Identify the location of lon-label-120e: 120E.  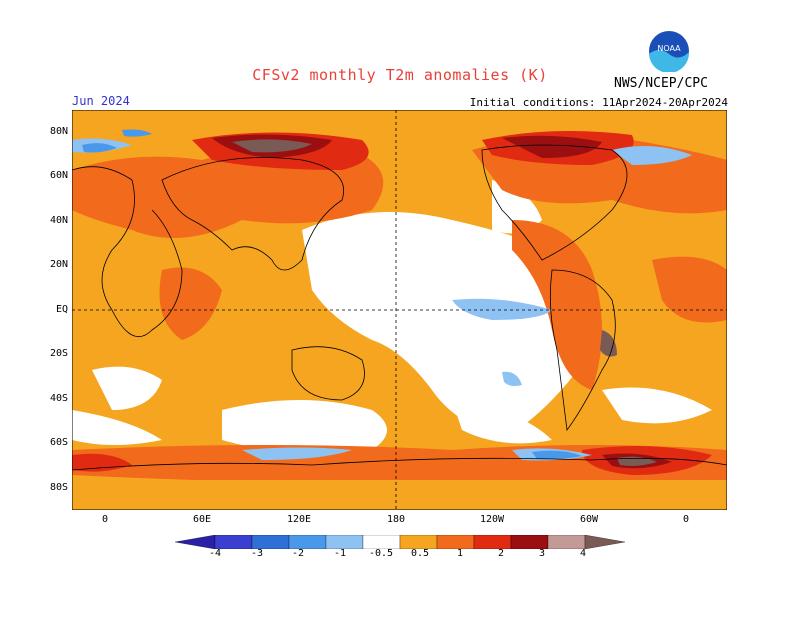
(299, 519).